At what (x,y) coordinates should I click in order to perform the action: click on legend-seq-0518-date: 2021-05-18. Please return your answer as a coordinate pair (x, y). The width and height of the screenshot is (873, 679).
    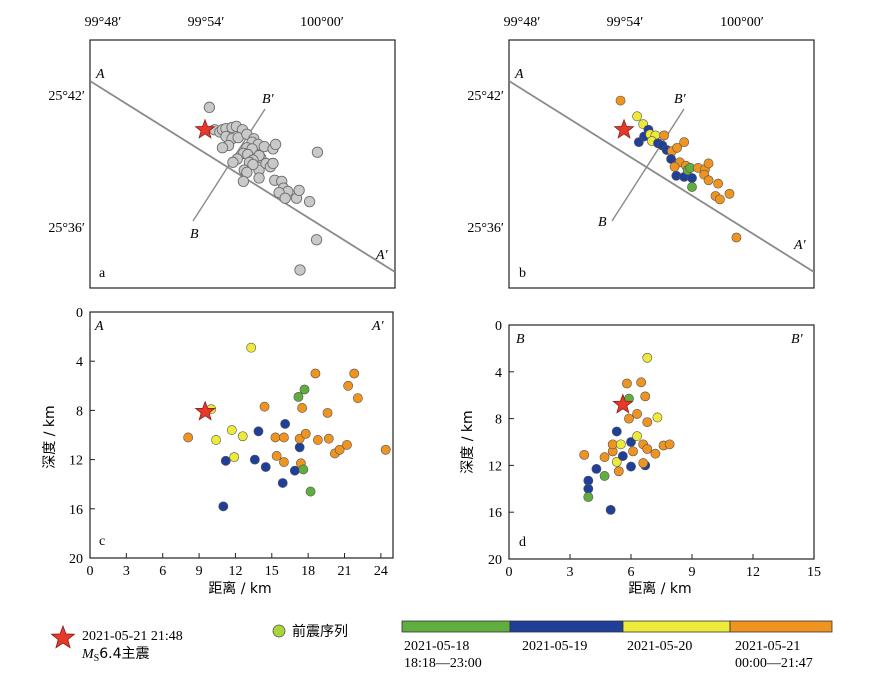
    Looking at the image, I should click on (436, 646).